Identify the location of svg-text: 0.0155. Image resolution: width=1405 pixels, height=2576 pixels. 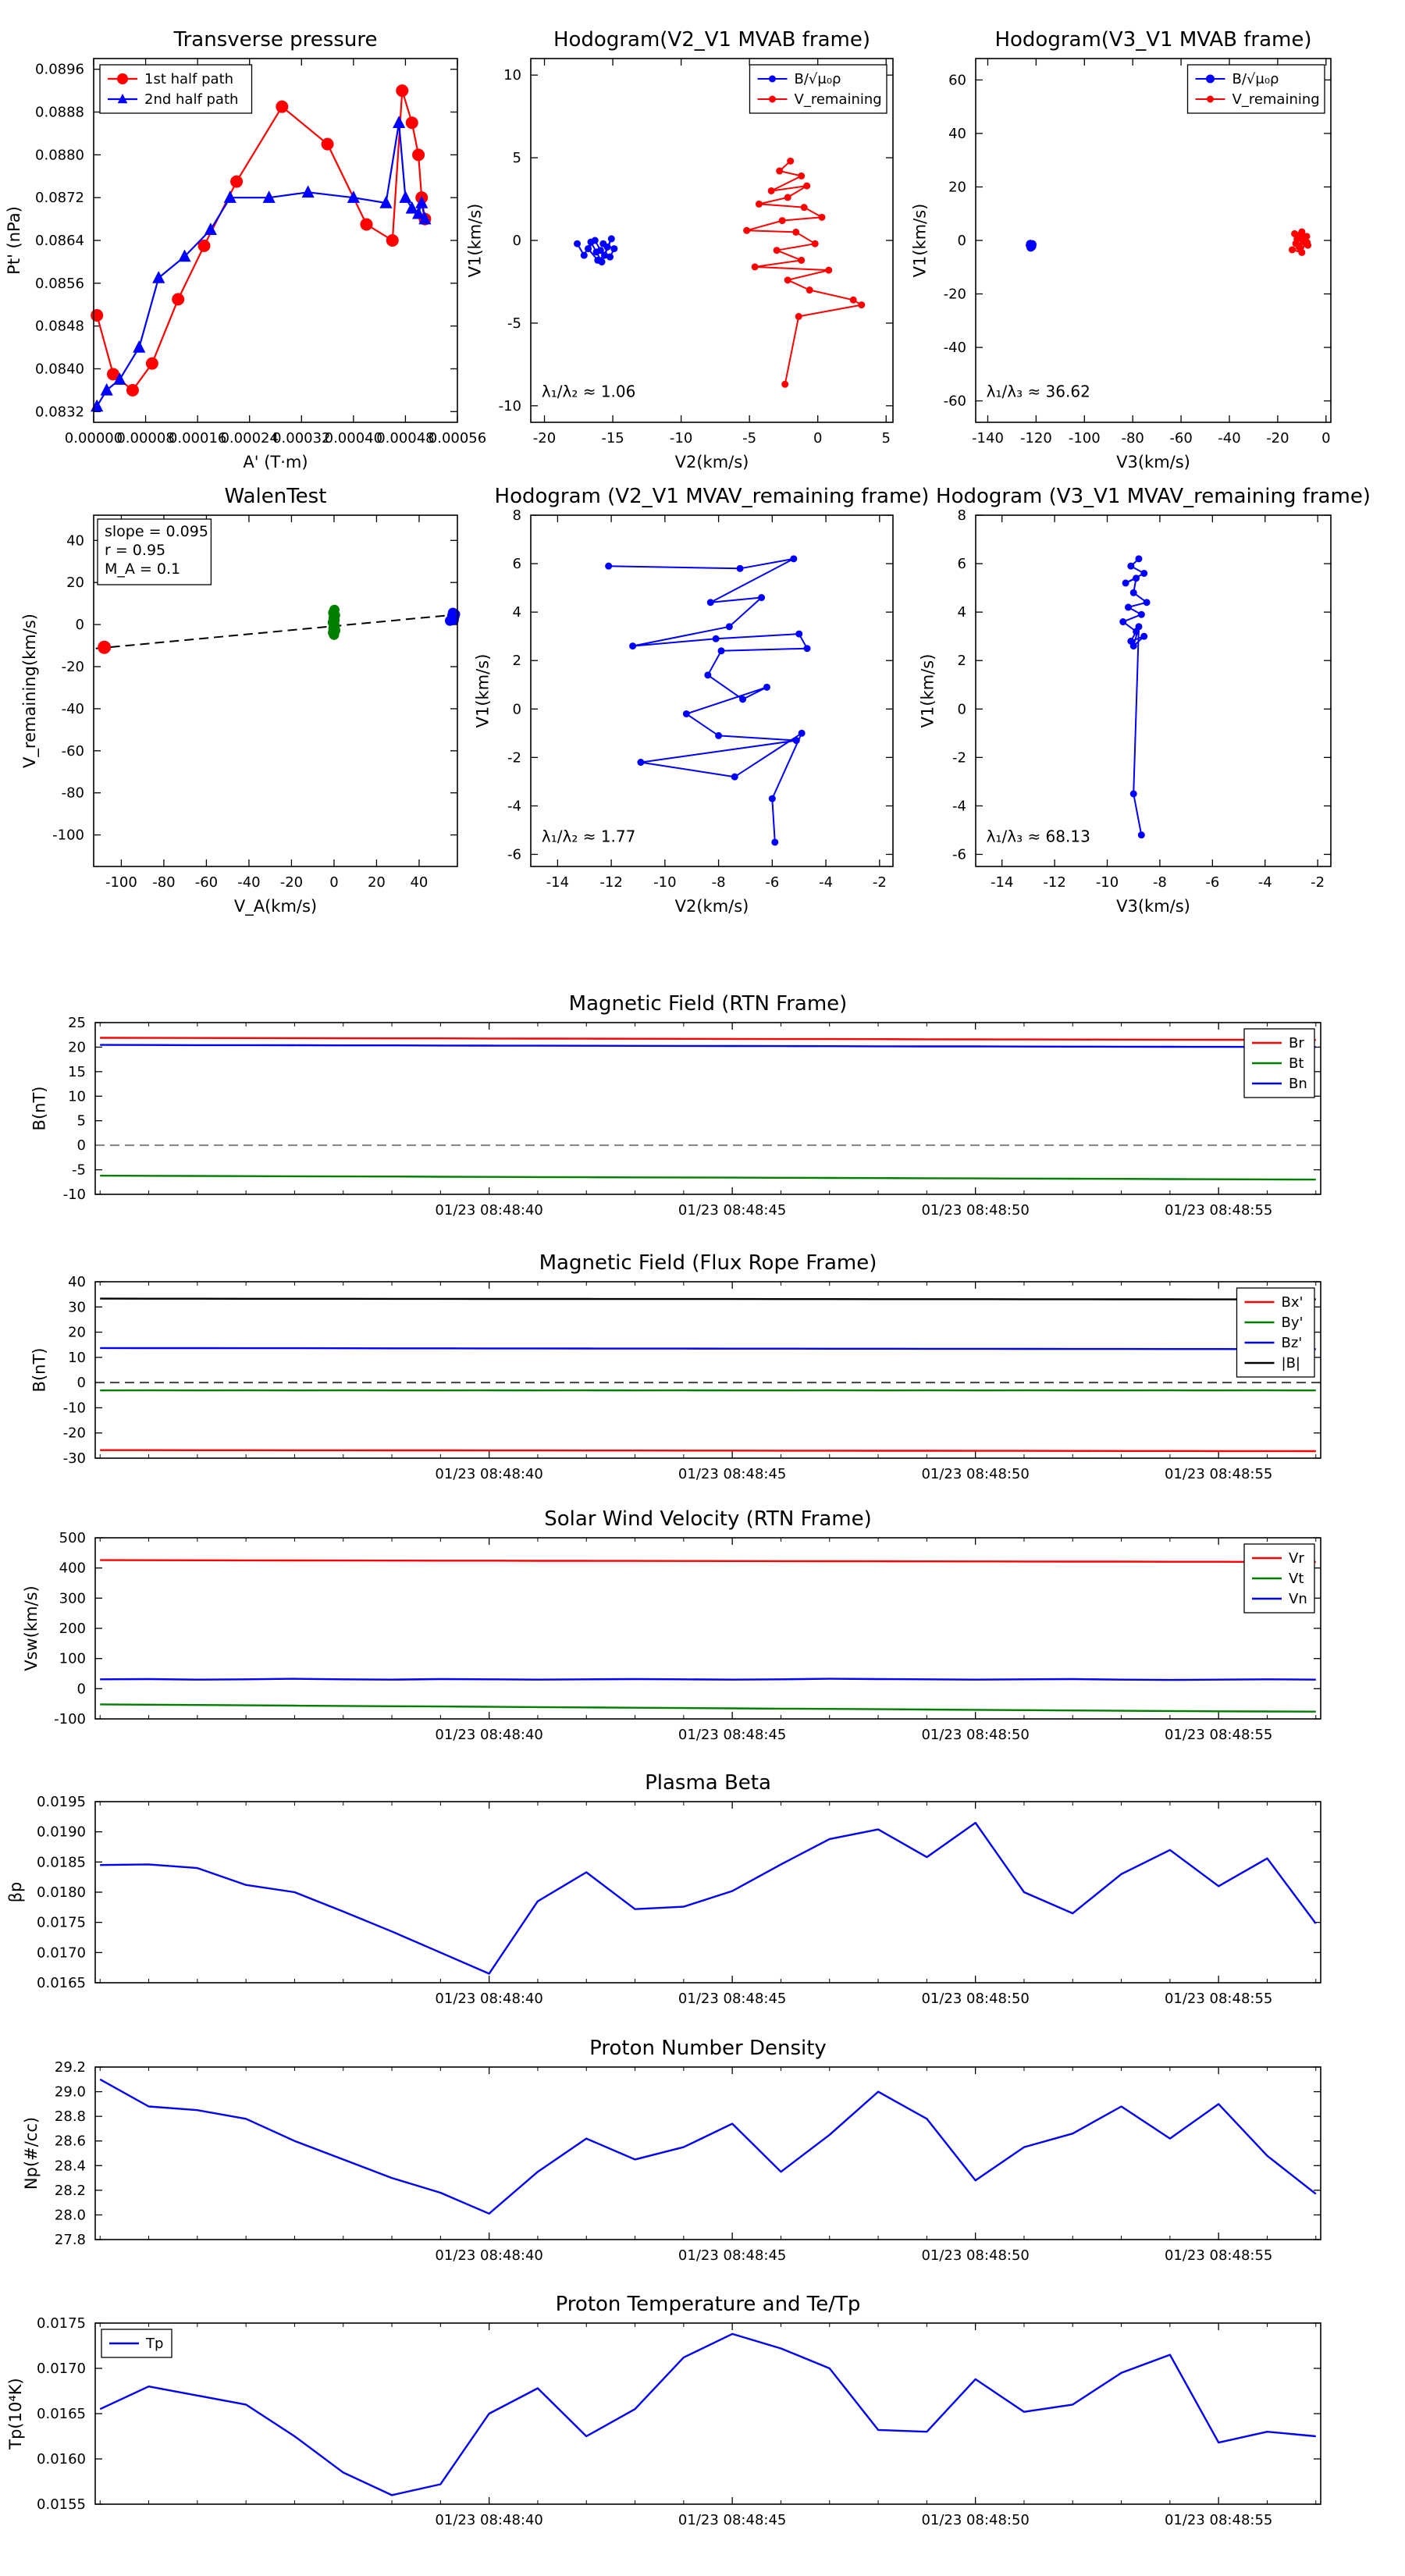
(61, 2504).